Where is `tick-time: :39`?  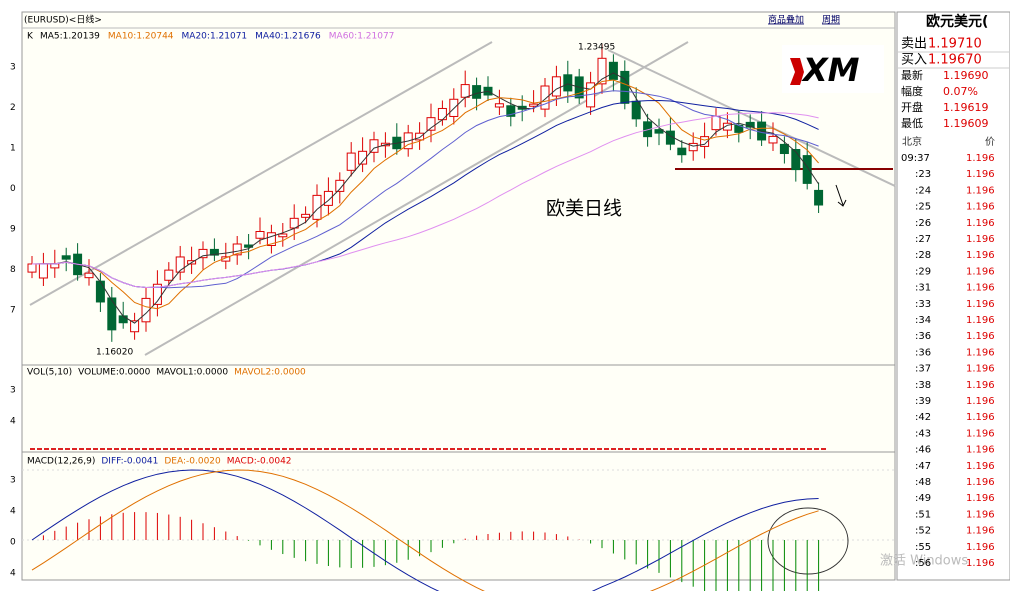 tick-time: :39 is located at coordinates (923, 401).